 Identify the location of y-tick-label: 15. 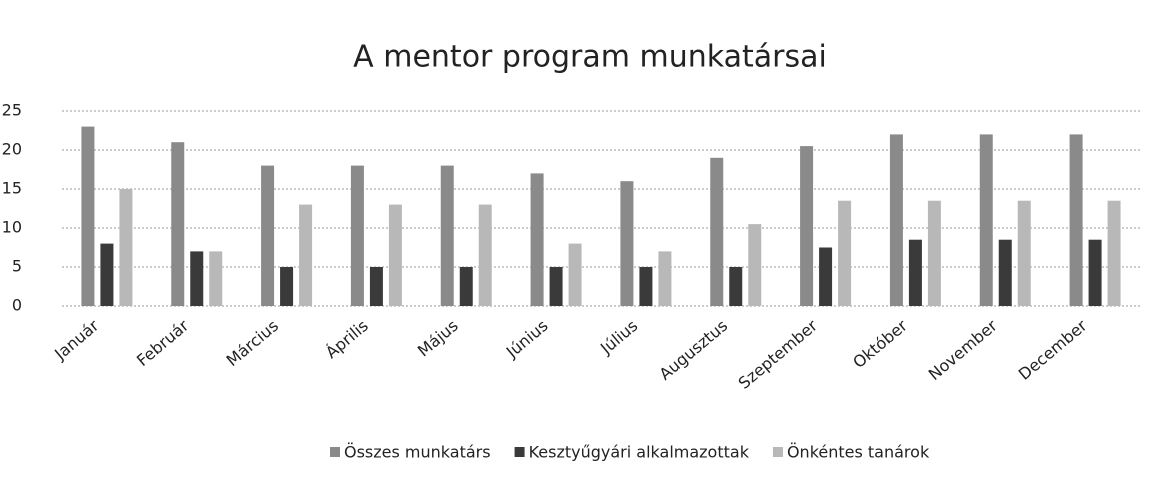
(12, 188).